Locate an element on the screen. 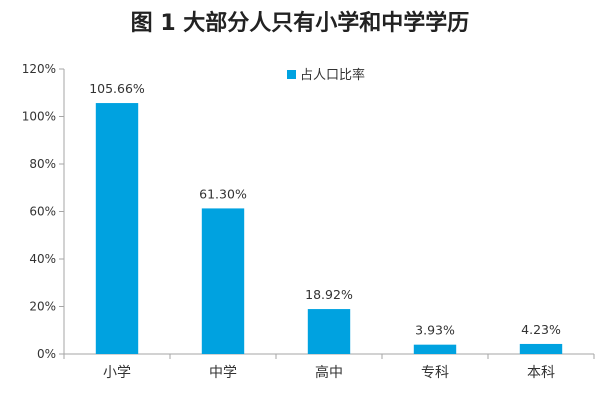  x-tick-label: 小学 is located at coordinates (117, 373).